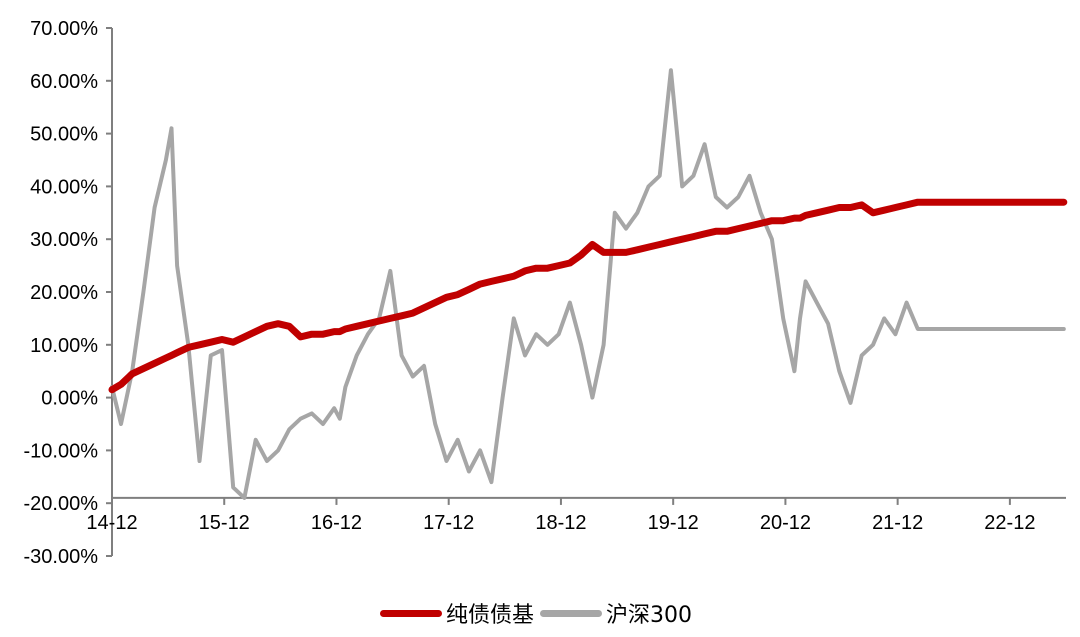 The image size is (1080, 637). What do you see at coordinates (64, 240) in the screenshot?
I see `y-tick-label: 30.00%` at bounding box center [64, 240].